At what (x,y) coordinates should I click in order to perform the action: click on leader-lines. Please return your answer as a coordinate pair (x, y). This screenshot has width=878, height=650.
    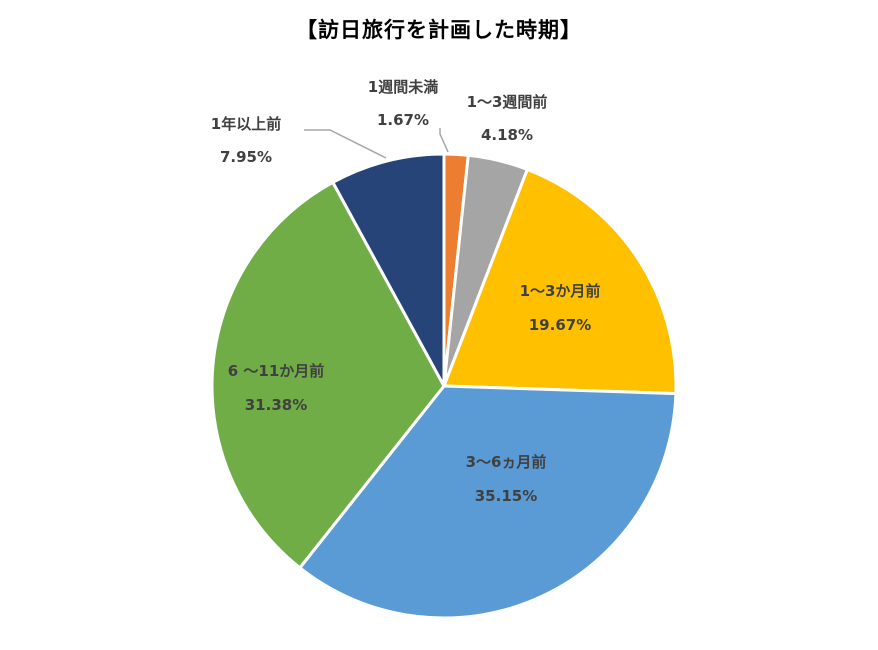
    Looking at the image, I should click on (376, 143).